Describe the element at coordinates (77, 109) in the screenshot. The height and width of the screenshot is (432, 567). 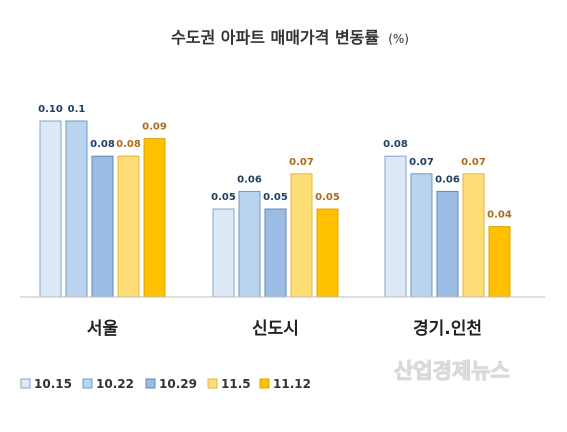
I see `data-label: 0.1` at that location.